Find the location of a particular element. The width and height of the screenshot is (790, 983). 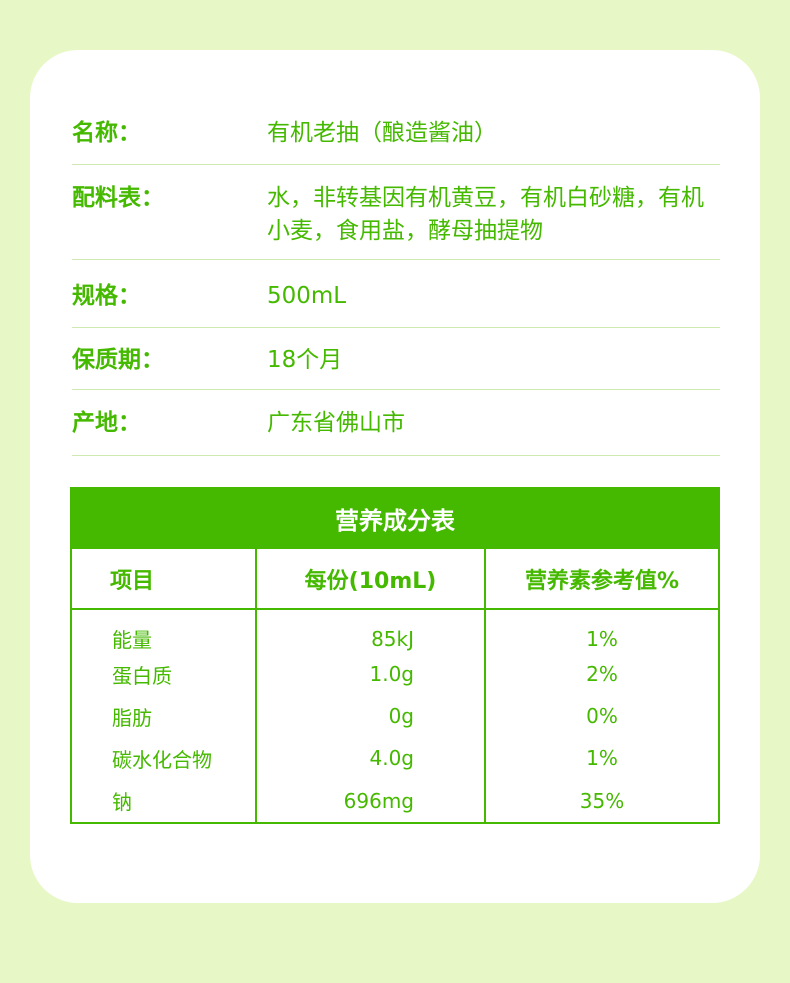

info-value: 广东省佛山市 is located at coordinates (336, 423).